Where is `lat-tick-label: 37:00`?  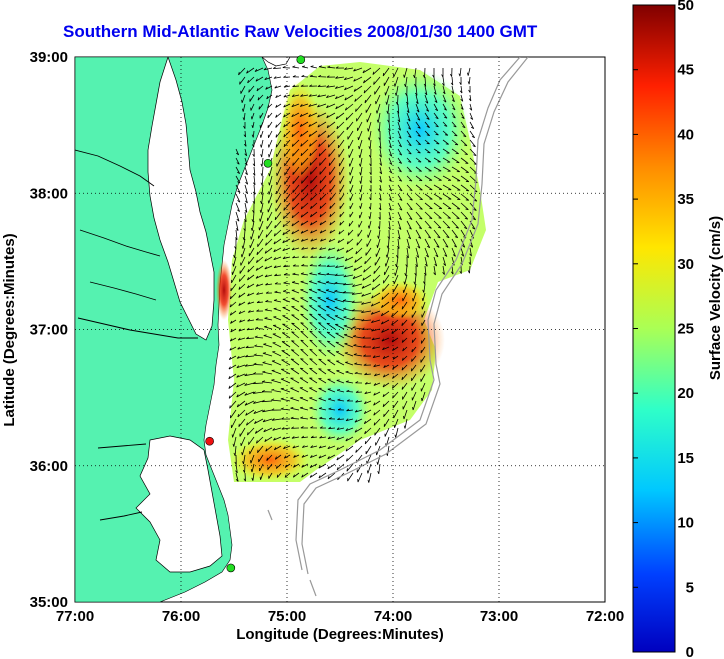
lat-tick-label: 37:00 is located at coordinates (49, 330).